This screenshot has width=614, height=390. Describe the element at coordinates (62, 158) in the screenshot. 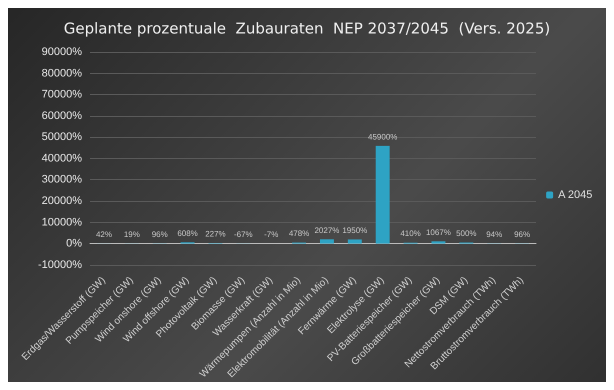

I see `y-tick-label: 40000%` at that location.